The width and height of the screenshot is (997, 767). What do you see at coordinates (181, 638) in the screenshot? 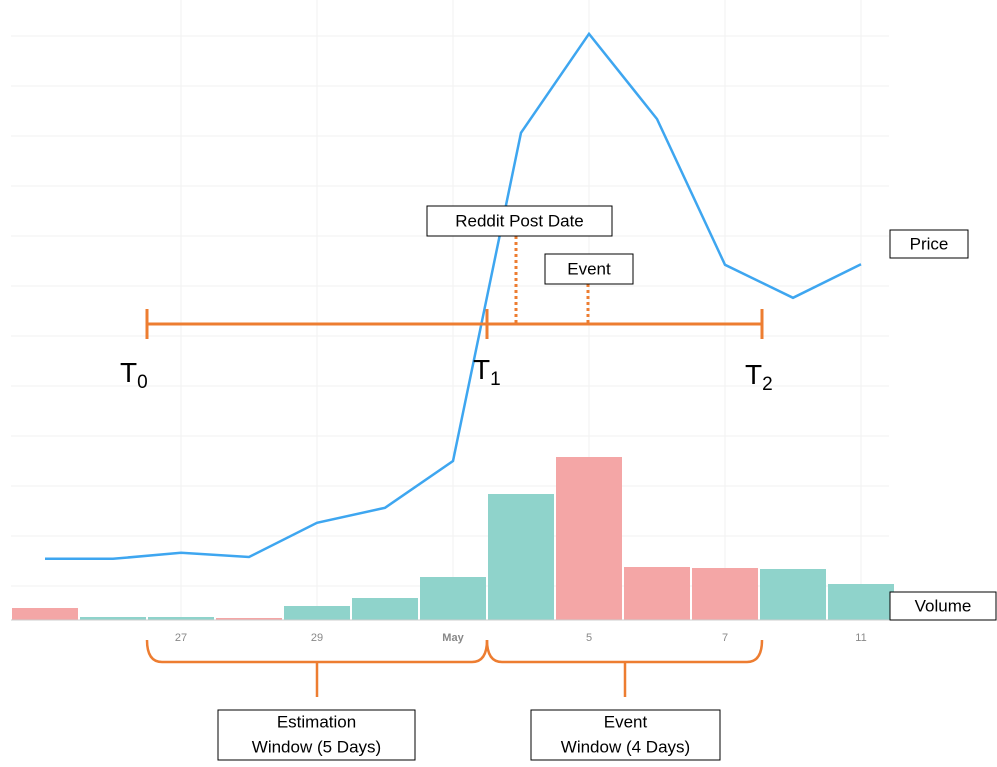
I see `x-tick-label: 27` at bounding box center [181, 638].